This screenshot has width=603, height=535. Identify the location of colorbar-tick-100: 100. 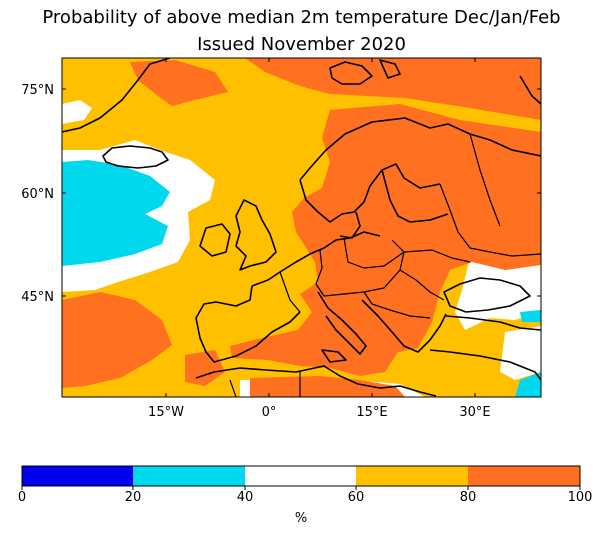
(580, 497).